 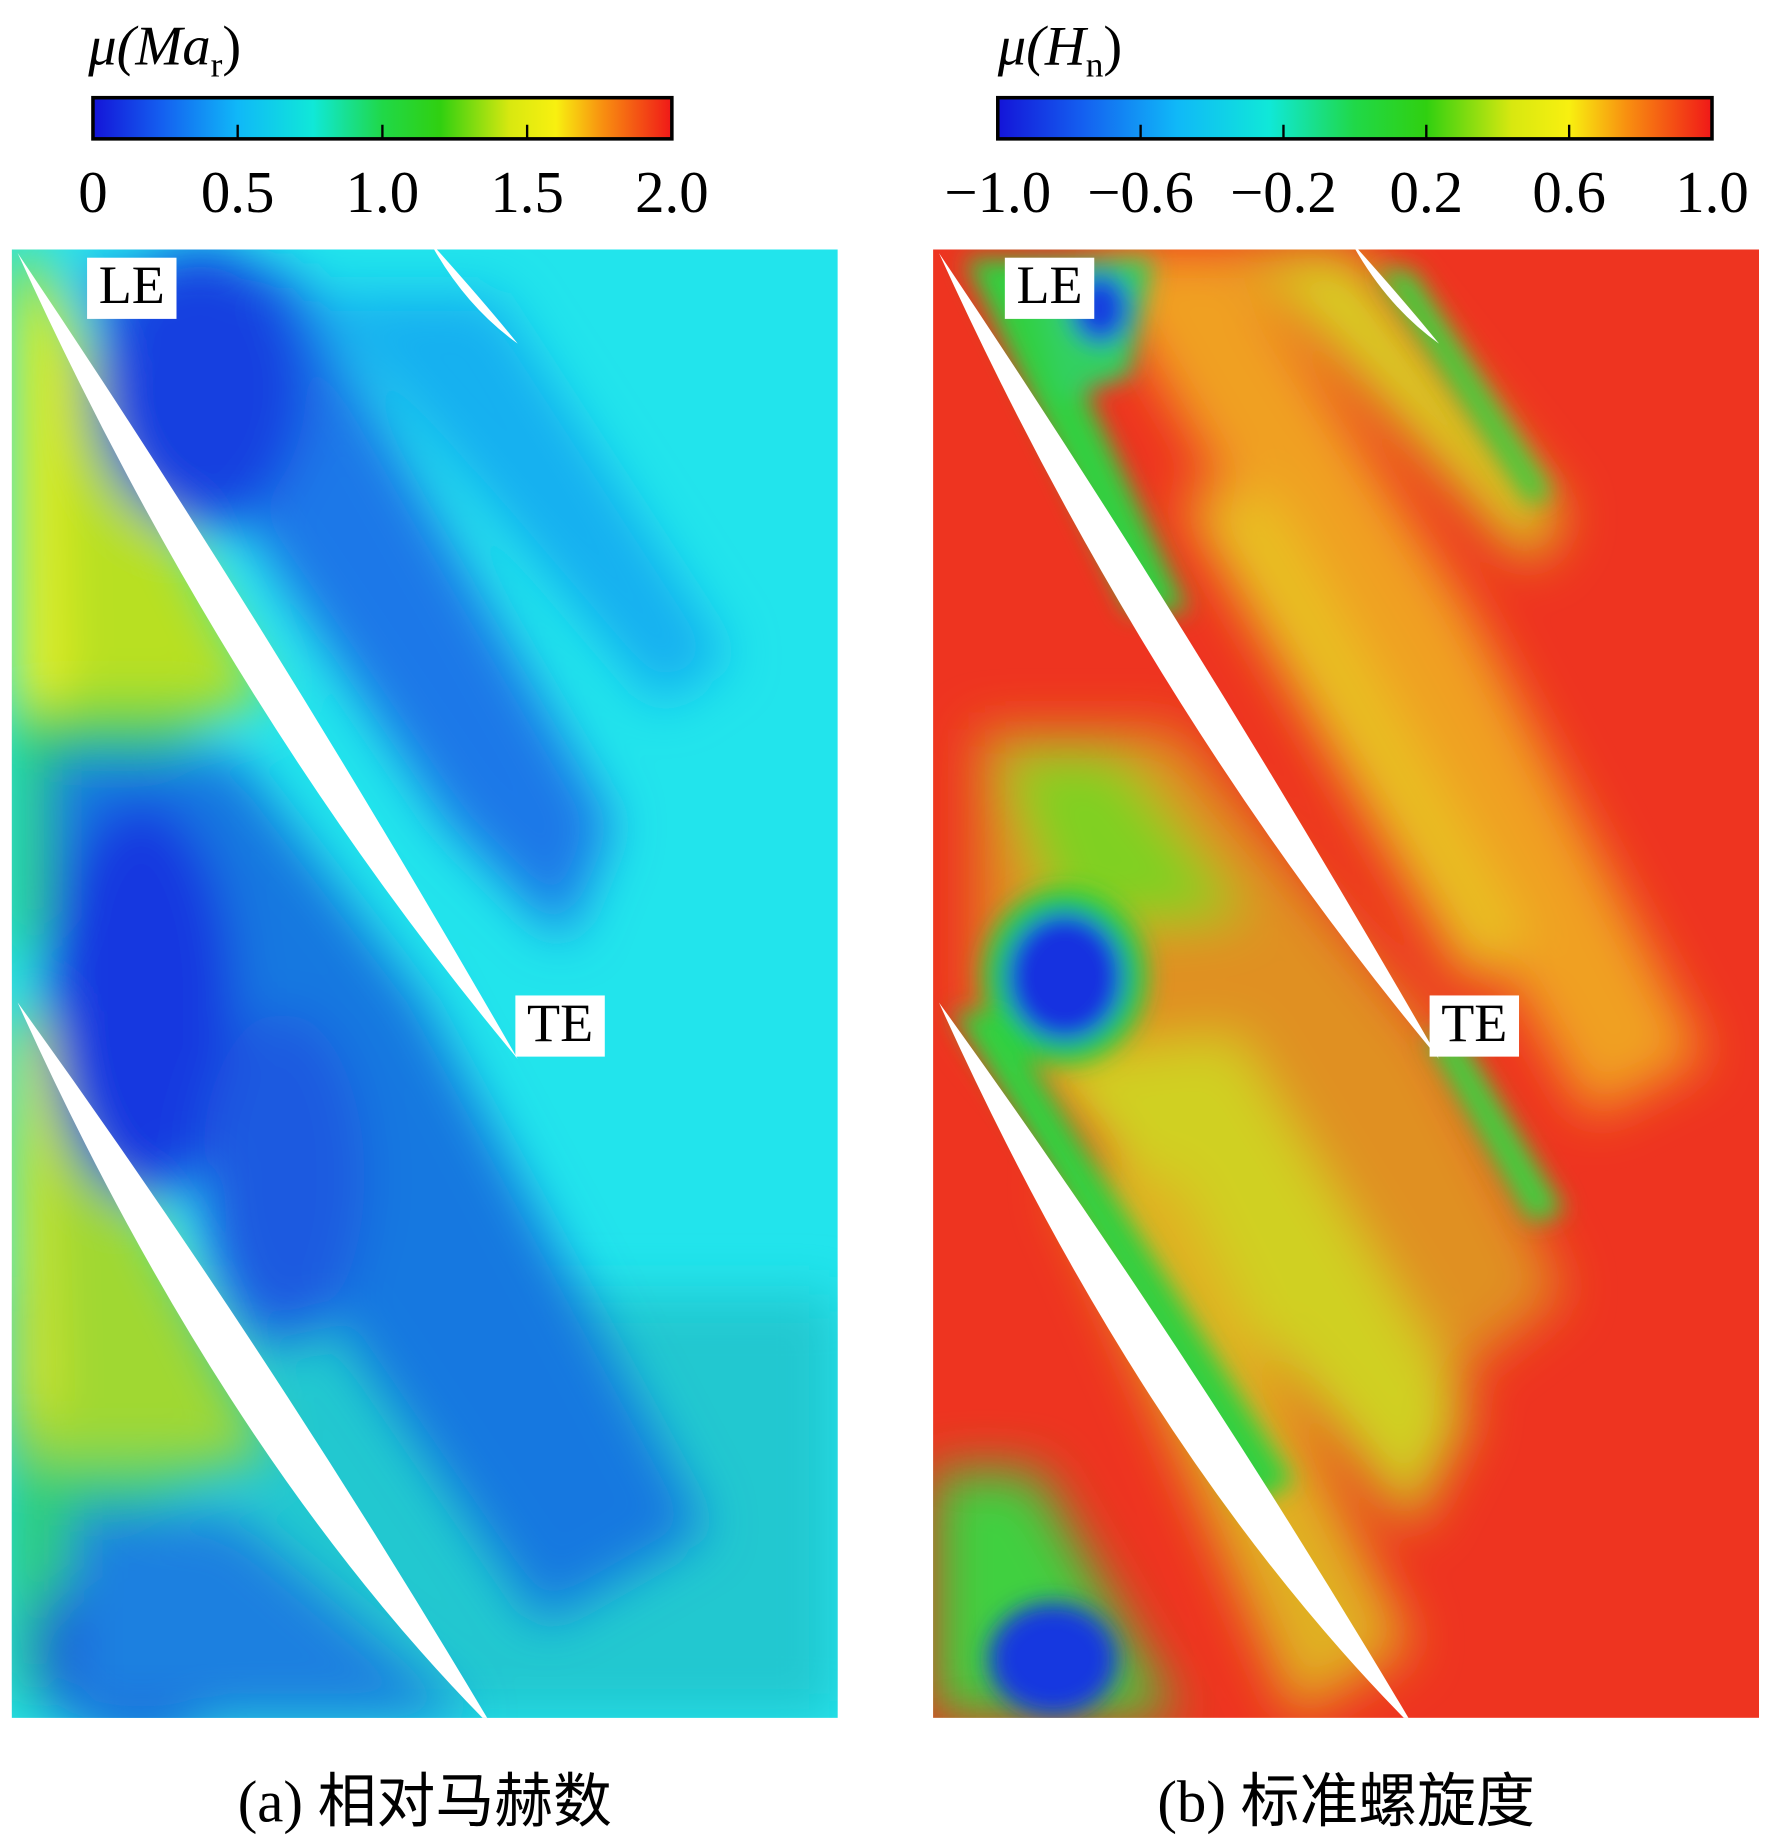 What do you see at coordinates (92, 192) in the screenshot?
I see `colorbar-tick-label: 0` at bounding box center [92, 192].